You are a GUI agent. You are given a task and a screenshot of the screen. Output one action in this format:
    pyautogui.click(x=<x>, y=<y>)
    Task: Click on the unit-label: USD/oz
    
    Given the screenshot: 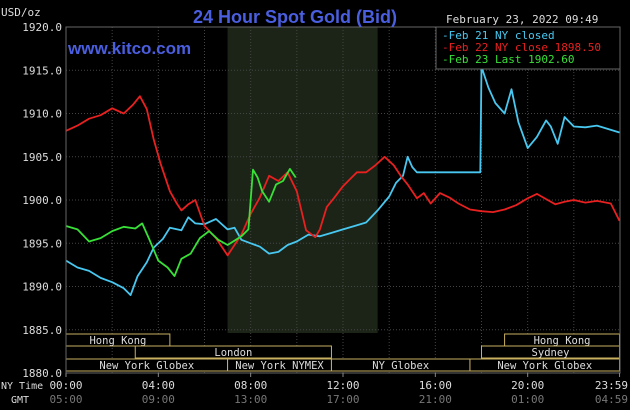 What is the action you would take?
    pyautogui.click(x=21, y=12)
    